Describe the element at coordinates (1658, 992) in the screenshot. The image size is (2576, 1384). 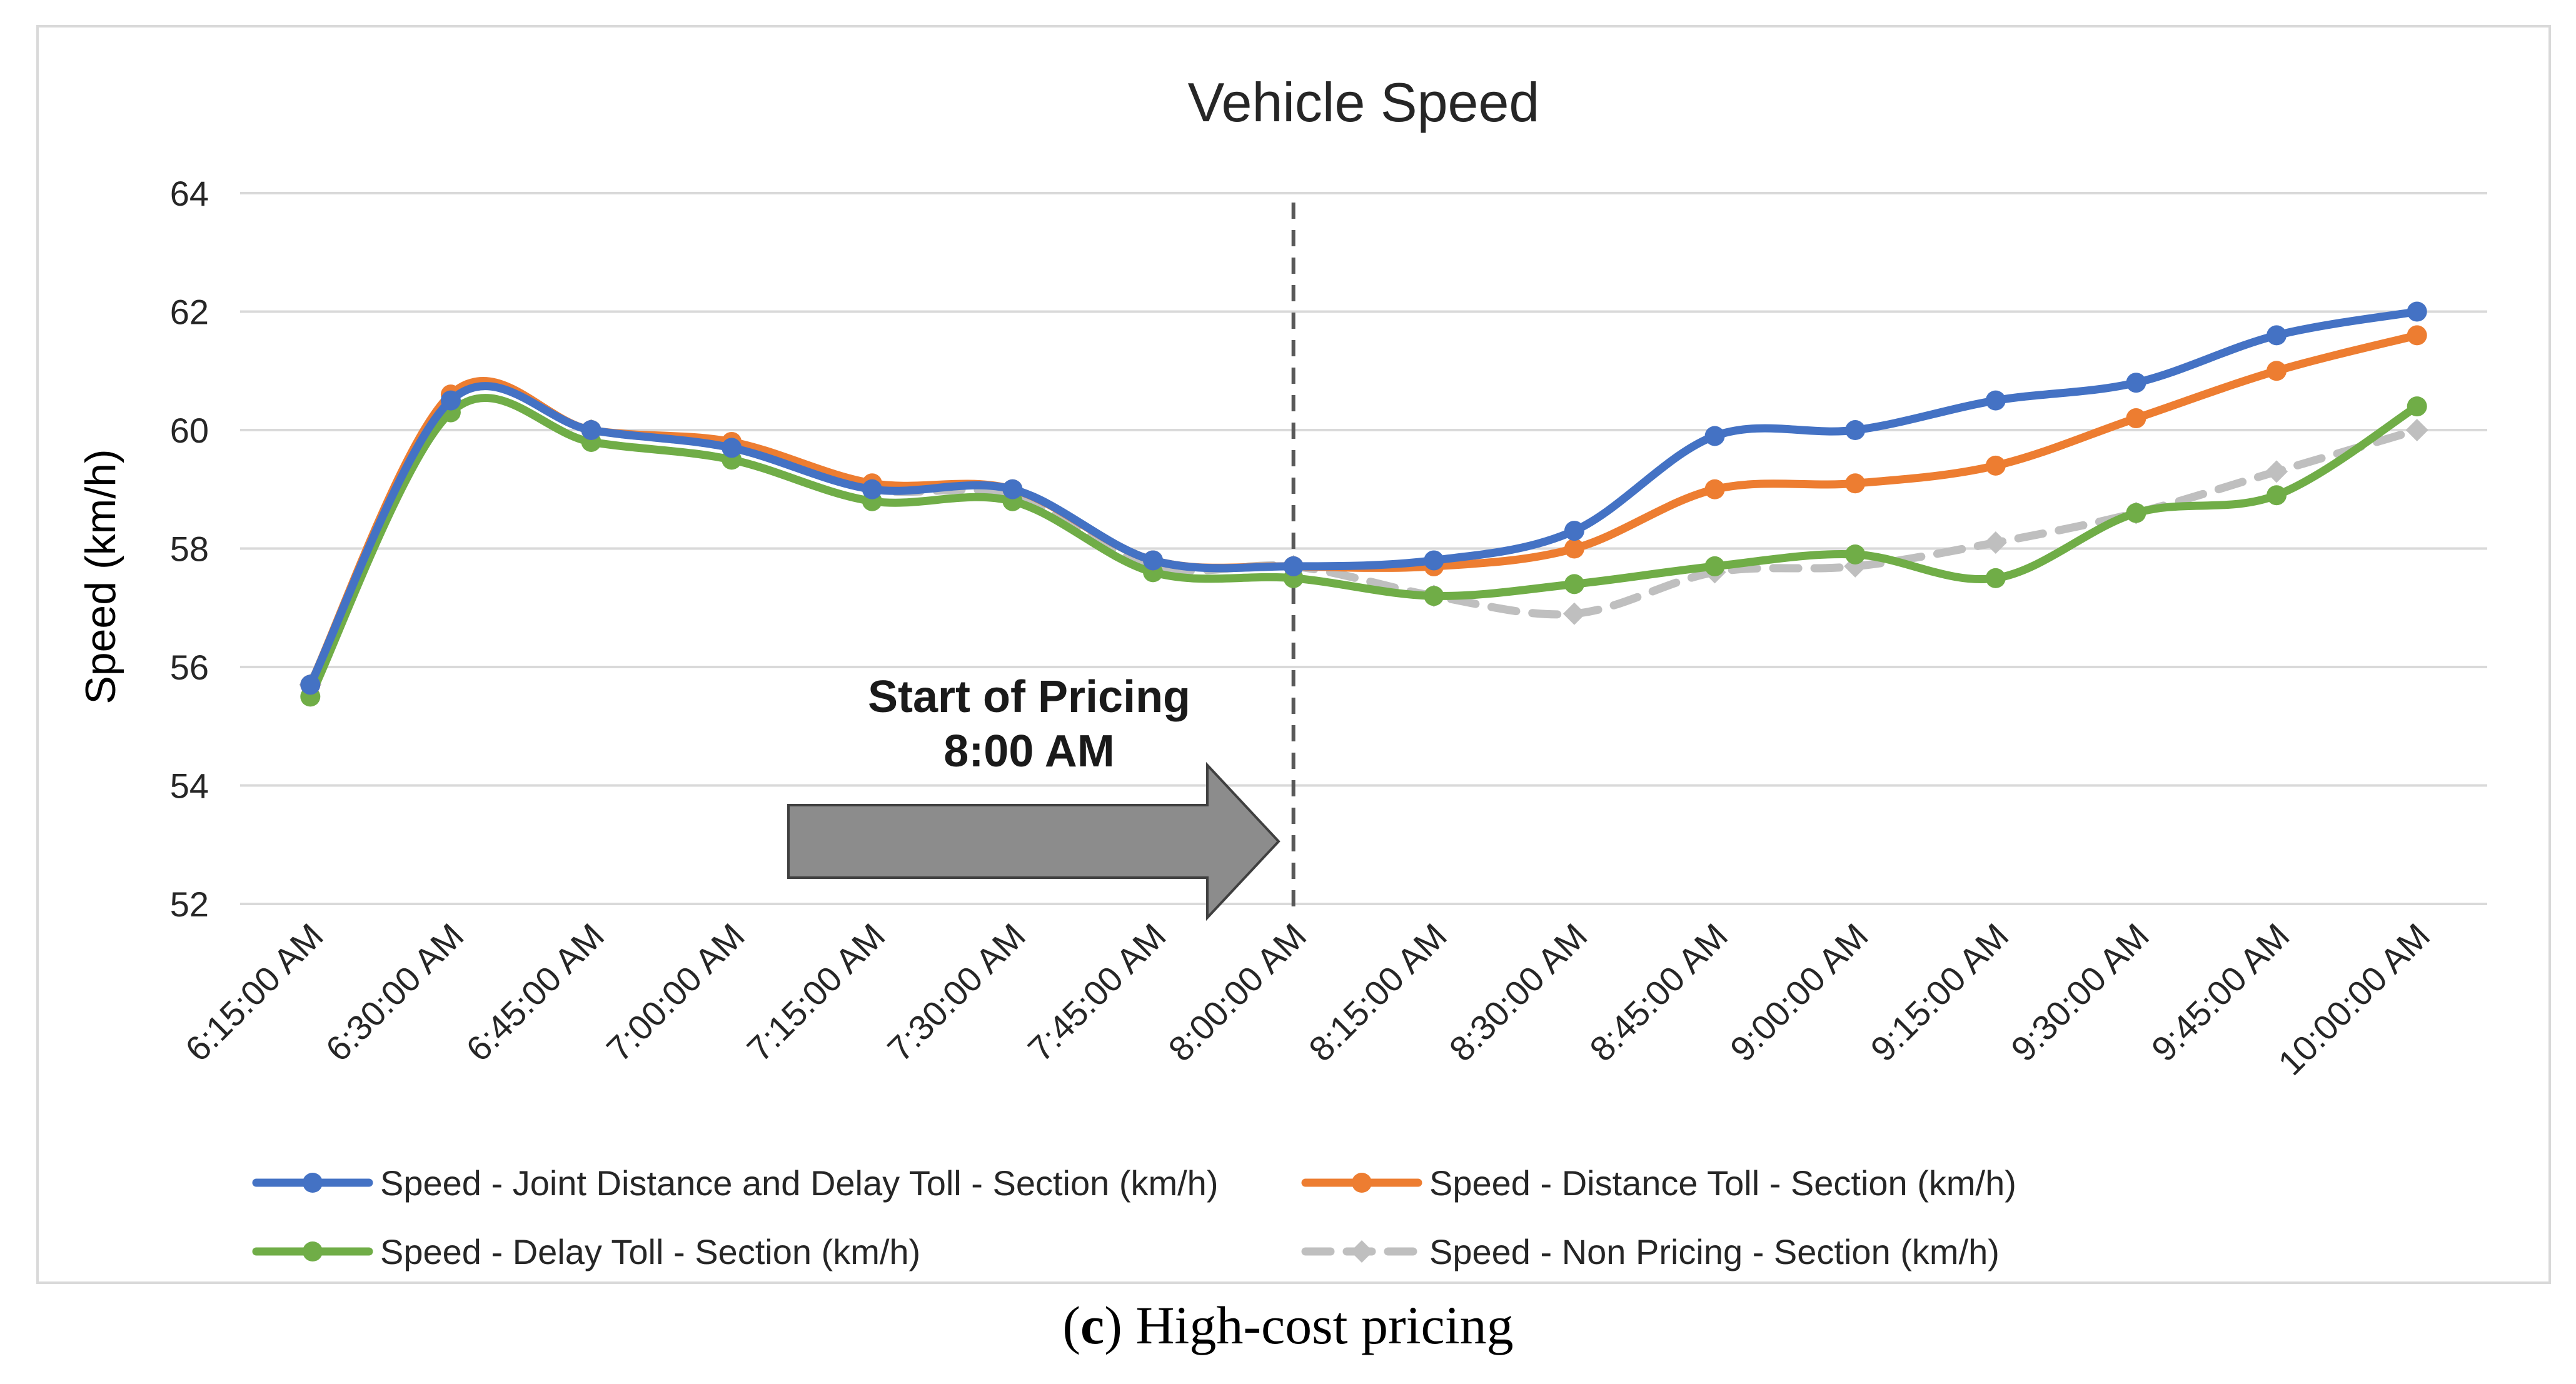
I see `x-tick-label: 8:45:00 AM` at that location.